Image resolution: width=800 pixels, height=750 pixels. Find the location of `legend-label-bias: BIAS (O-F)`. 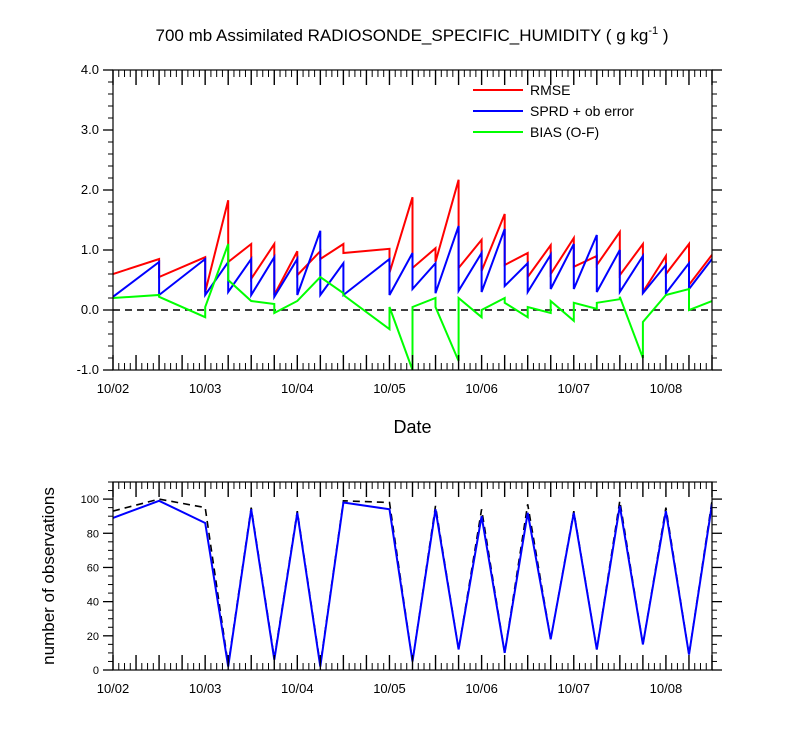

legend-label-bias: BIAS (O-F) is located at coordinates (564, 132).